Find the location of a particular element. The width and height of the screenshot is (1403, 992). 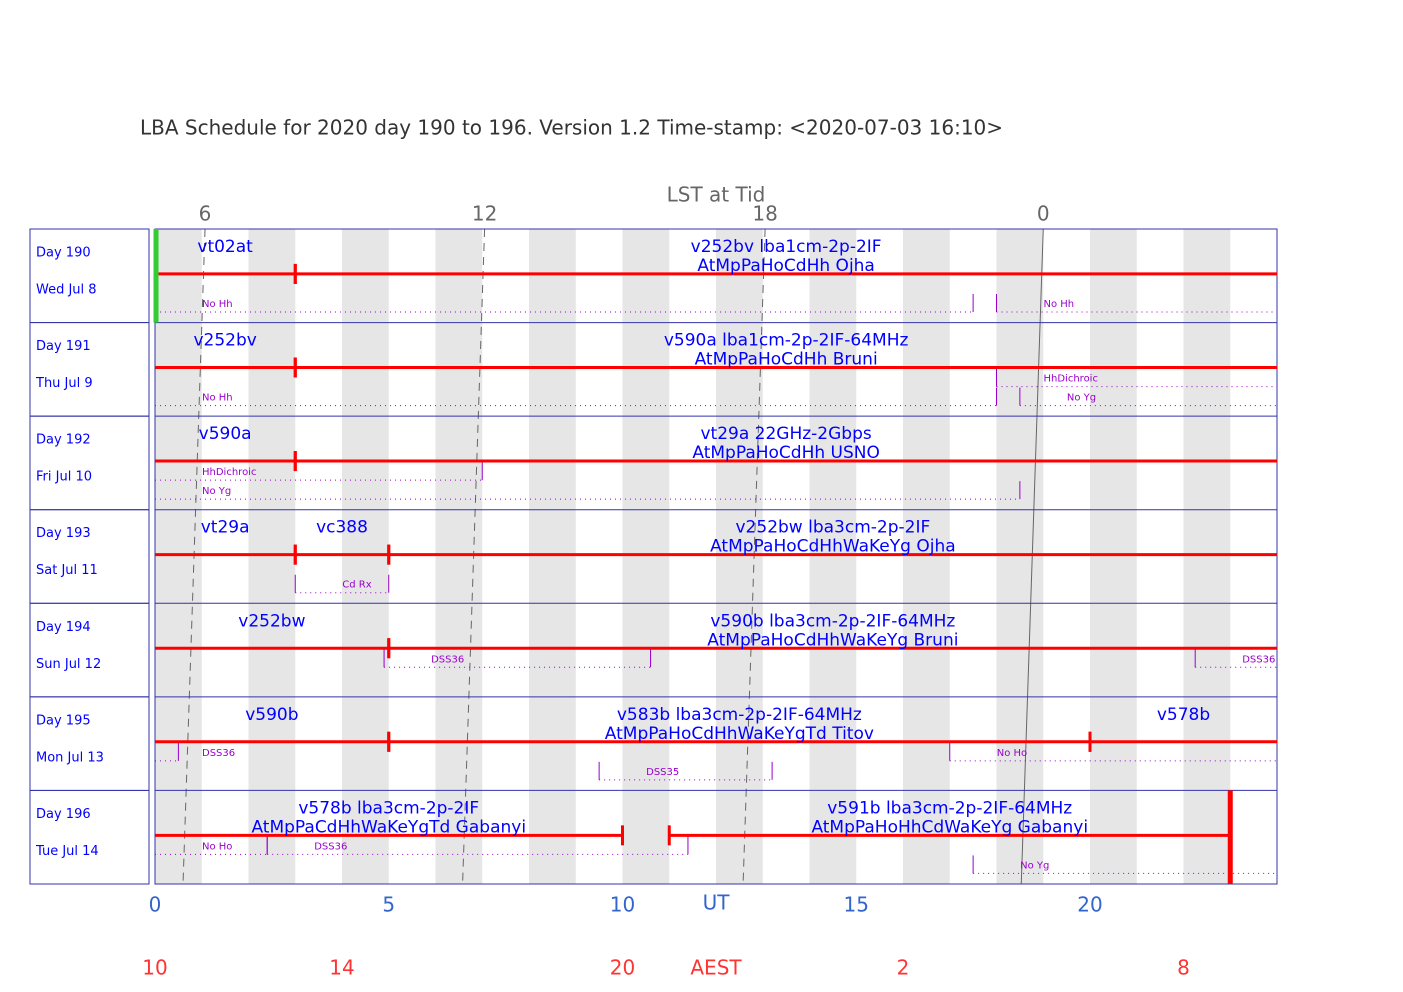

experiment-name: v590a is located at coordinates (225, 434).